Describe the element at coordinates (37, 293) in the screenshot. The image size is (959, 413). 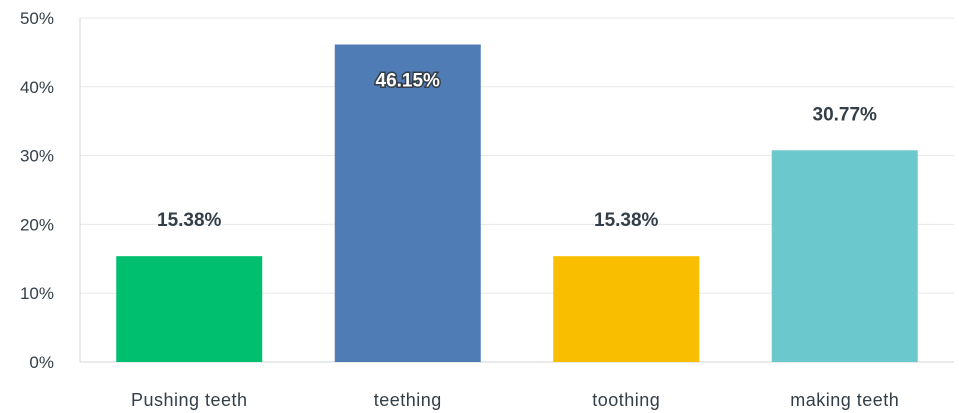
I see `y-tick-label: 10%` at that location.